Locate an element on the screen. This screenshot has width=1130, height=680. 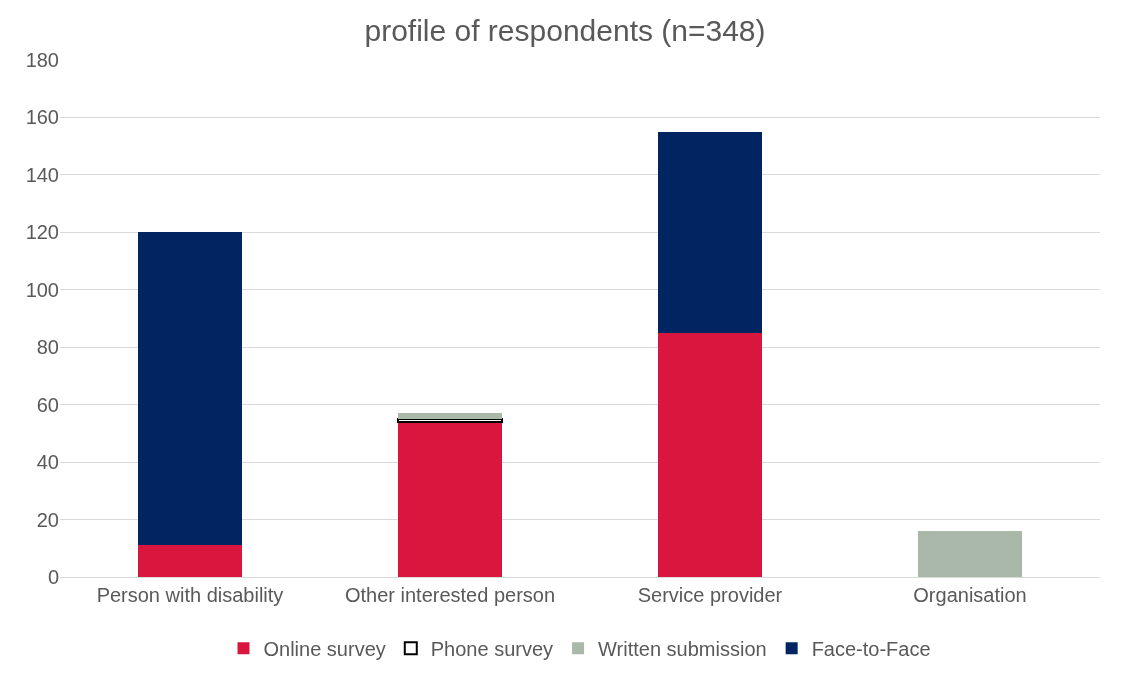
y-tick-label: 0 is located at coordinates (53, 577).